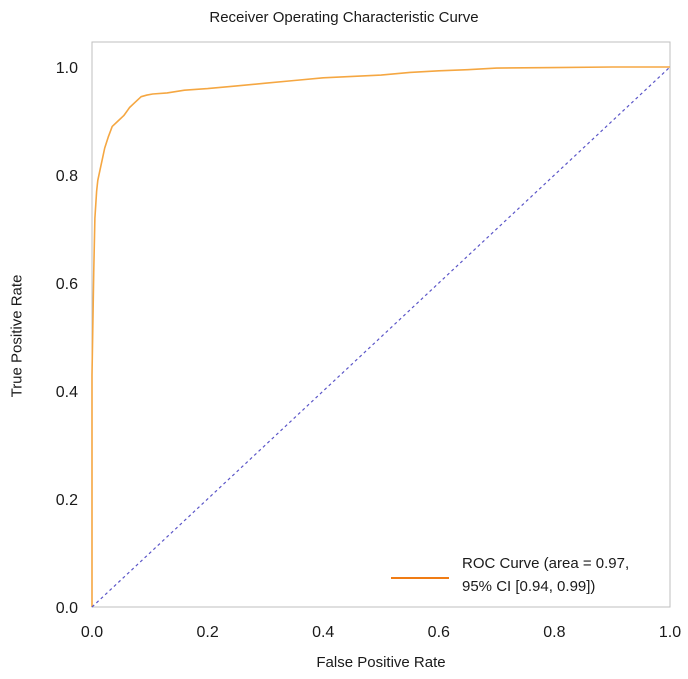  Describe the element at coordinates (67, 608) in the screenshot. I see `y-tick-label: 0.0` at that location.